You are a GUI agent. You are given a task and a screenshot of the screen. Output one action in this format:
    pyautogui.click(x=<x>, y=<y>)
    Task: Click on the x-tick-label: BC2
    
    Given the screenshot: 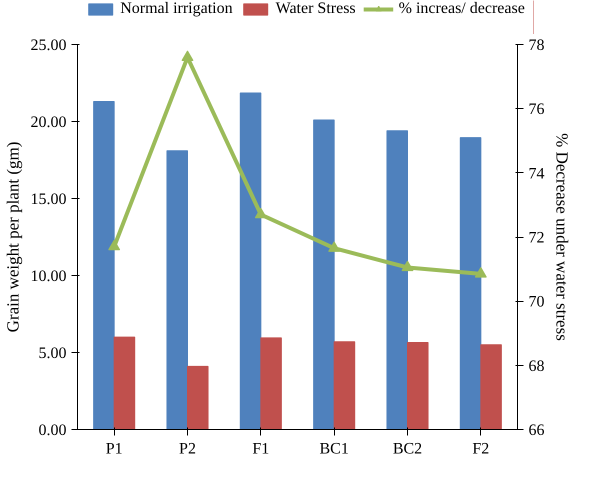 What is the action you would take?
    pyautogui.click(x=407, y=449)
    